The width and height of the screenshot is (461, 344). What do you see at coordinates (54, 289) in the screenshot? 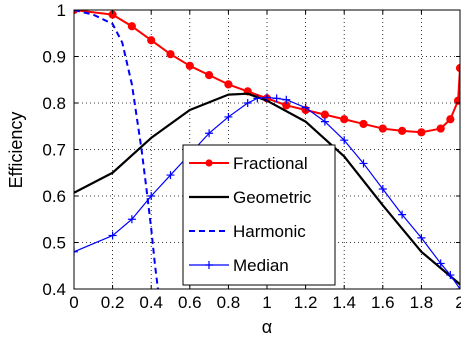
I see `y-tick-label: 0.4` at bounding box center [54, 289].